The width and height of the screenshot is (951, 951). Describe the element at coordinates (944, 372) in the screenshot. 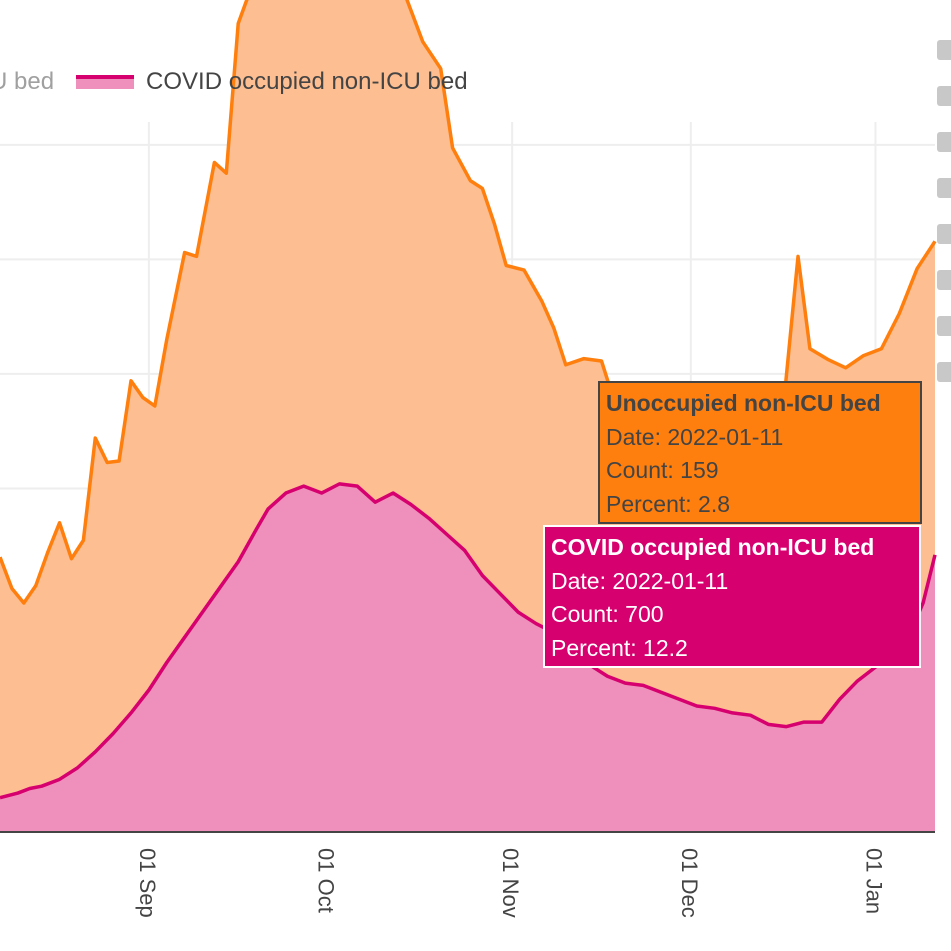

I see `spike-lines-icon` at that location.